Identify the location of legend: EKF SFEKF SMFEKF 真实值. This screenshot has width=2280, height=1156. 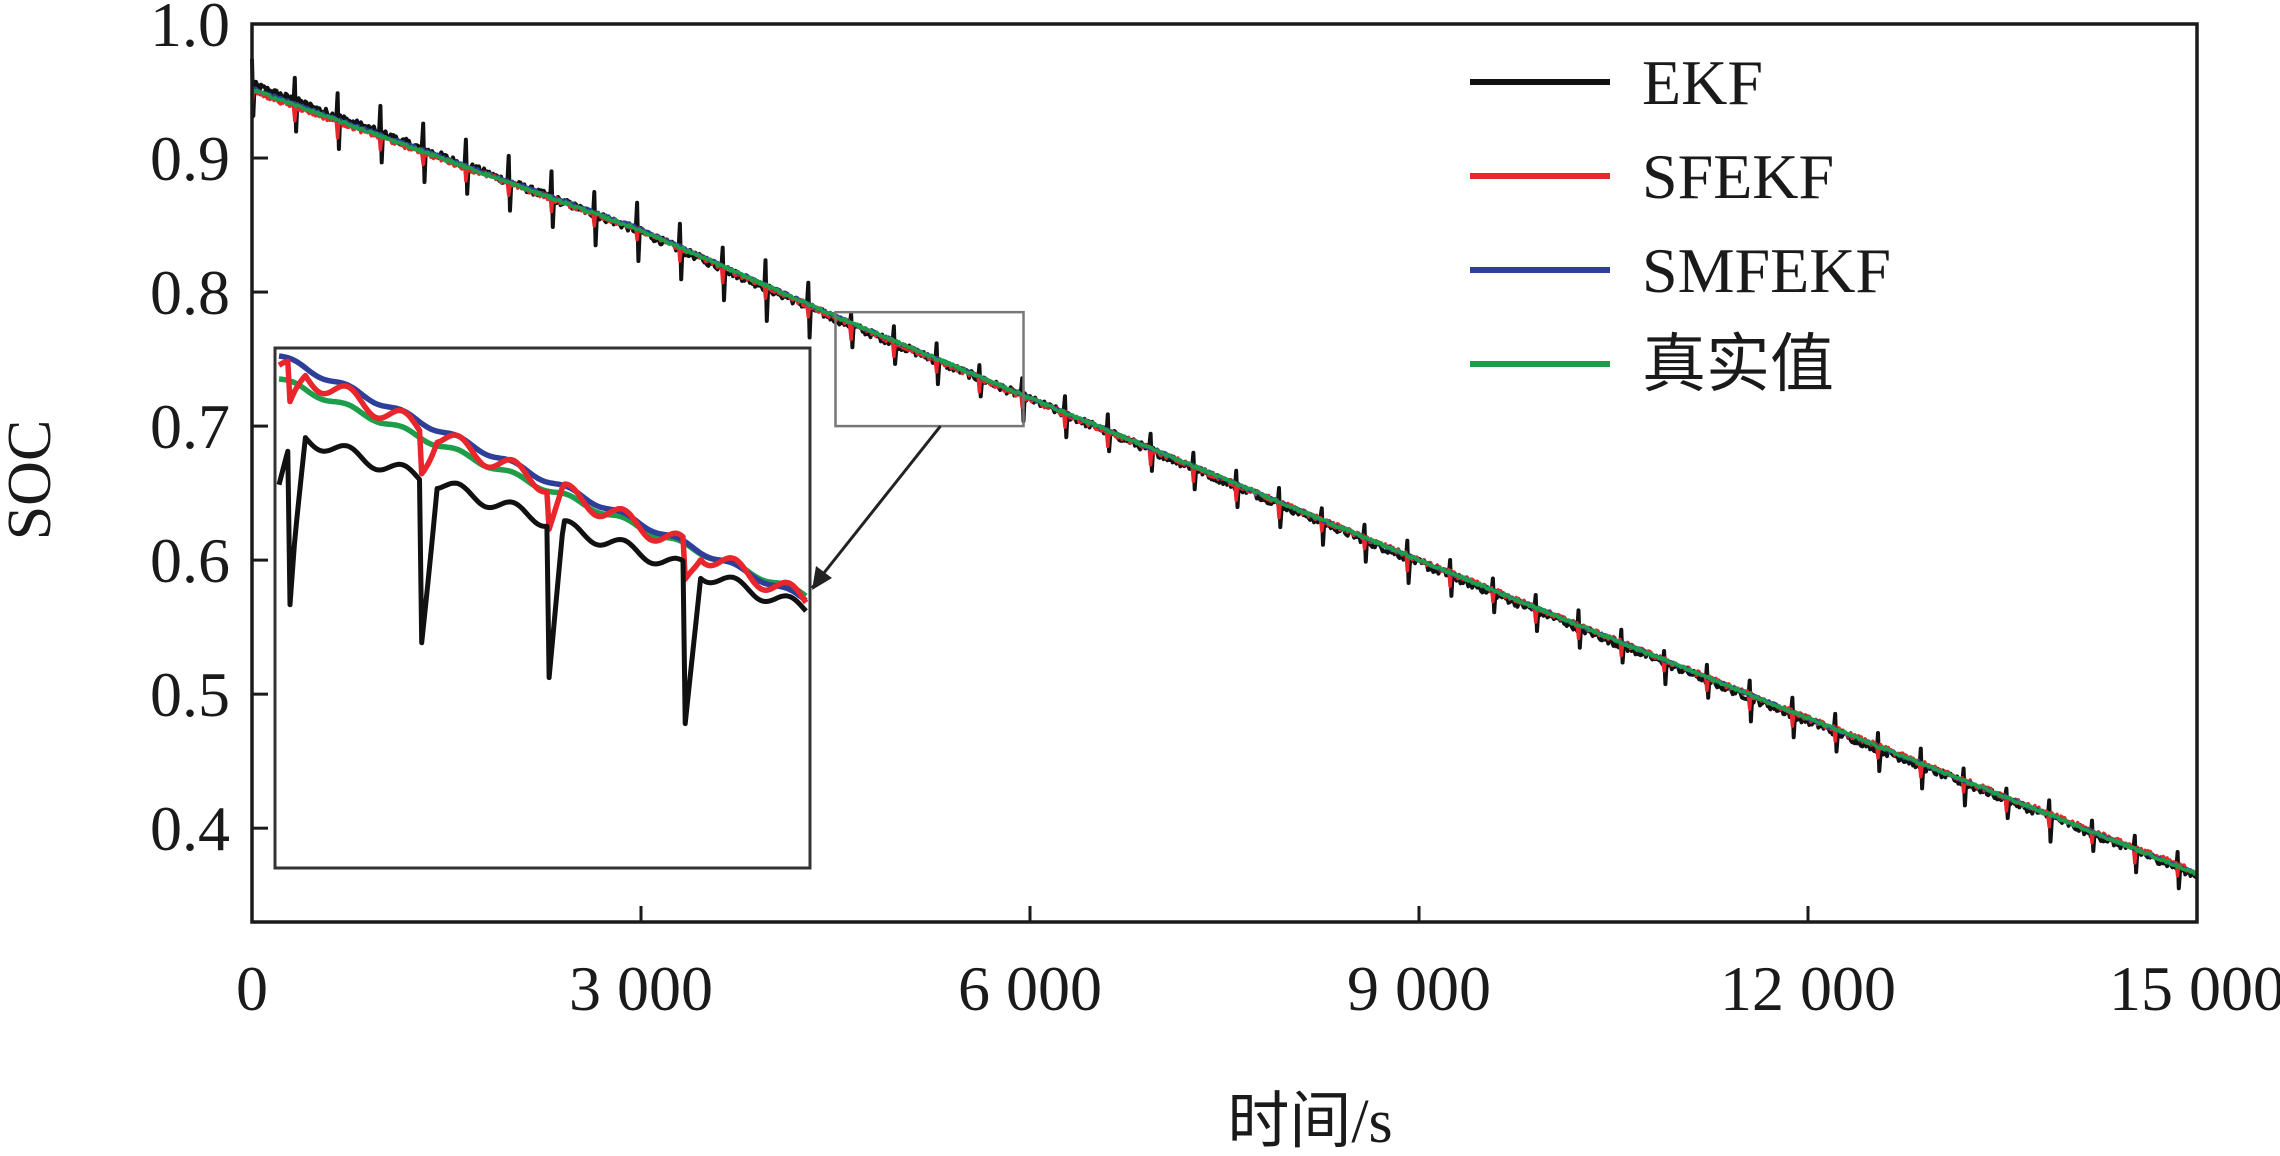
(1680, 223).